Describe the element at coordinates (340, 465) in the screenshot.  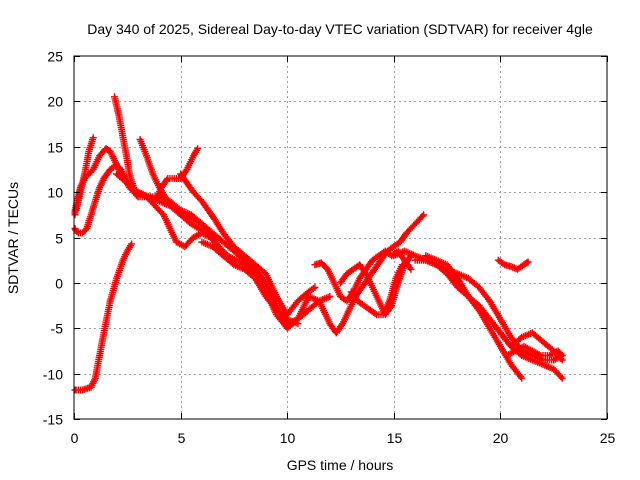
I see `x-axis-label: GPS time / hours` at that location.